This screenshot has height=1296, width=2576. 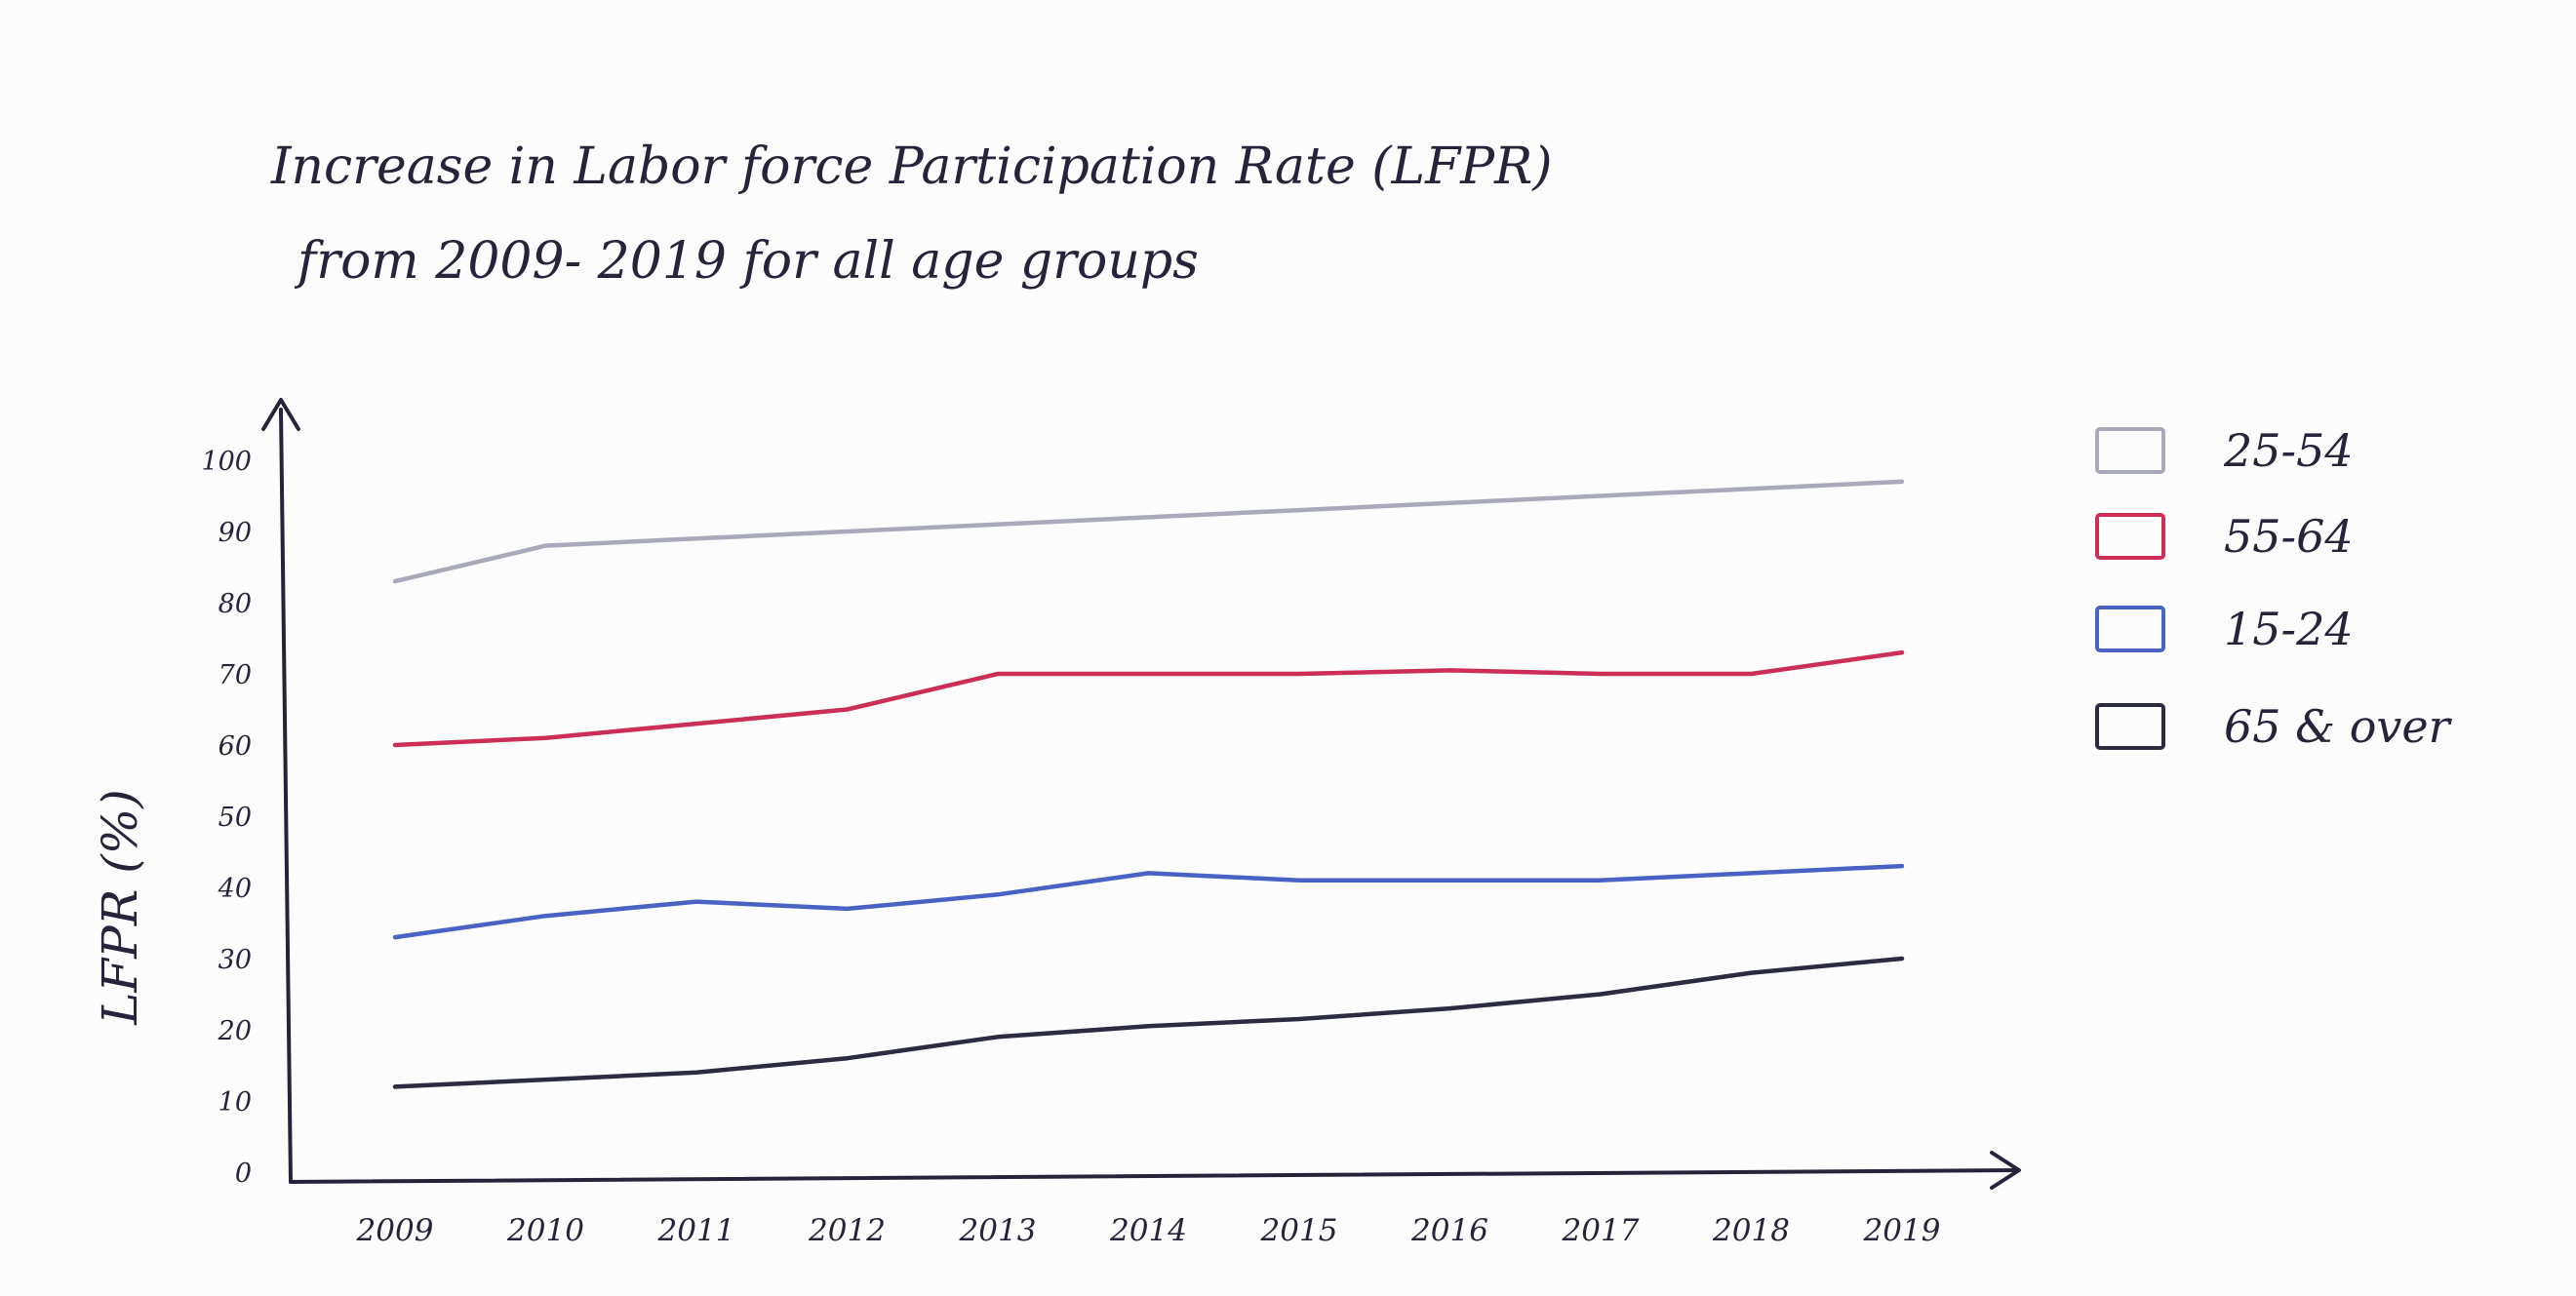 I want to click on y-tick-label: 70, so click(x=235, y=675).